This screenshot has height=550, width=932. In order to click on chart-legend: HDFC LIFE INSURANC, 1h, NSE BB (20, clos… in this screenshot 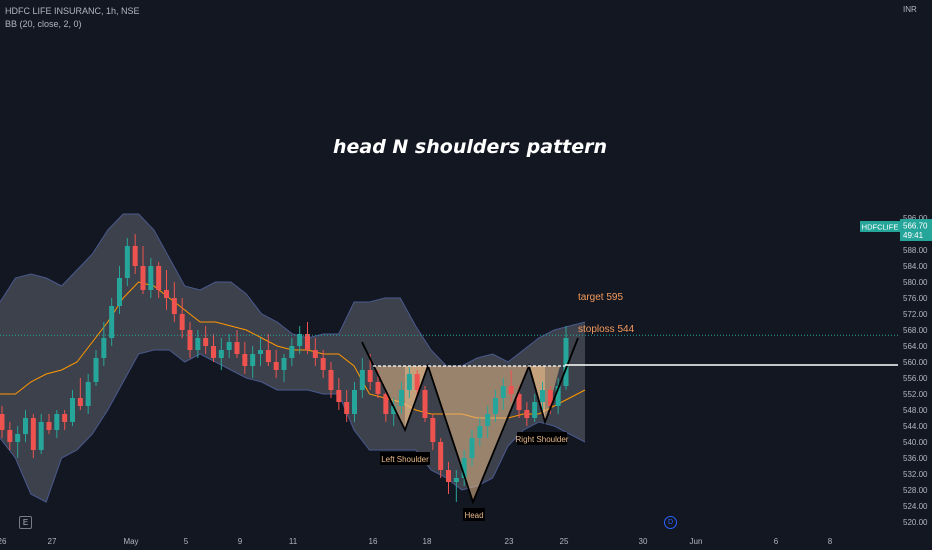, I will do `click(72, 18)`.